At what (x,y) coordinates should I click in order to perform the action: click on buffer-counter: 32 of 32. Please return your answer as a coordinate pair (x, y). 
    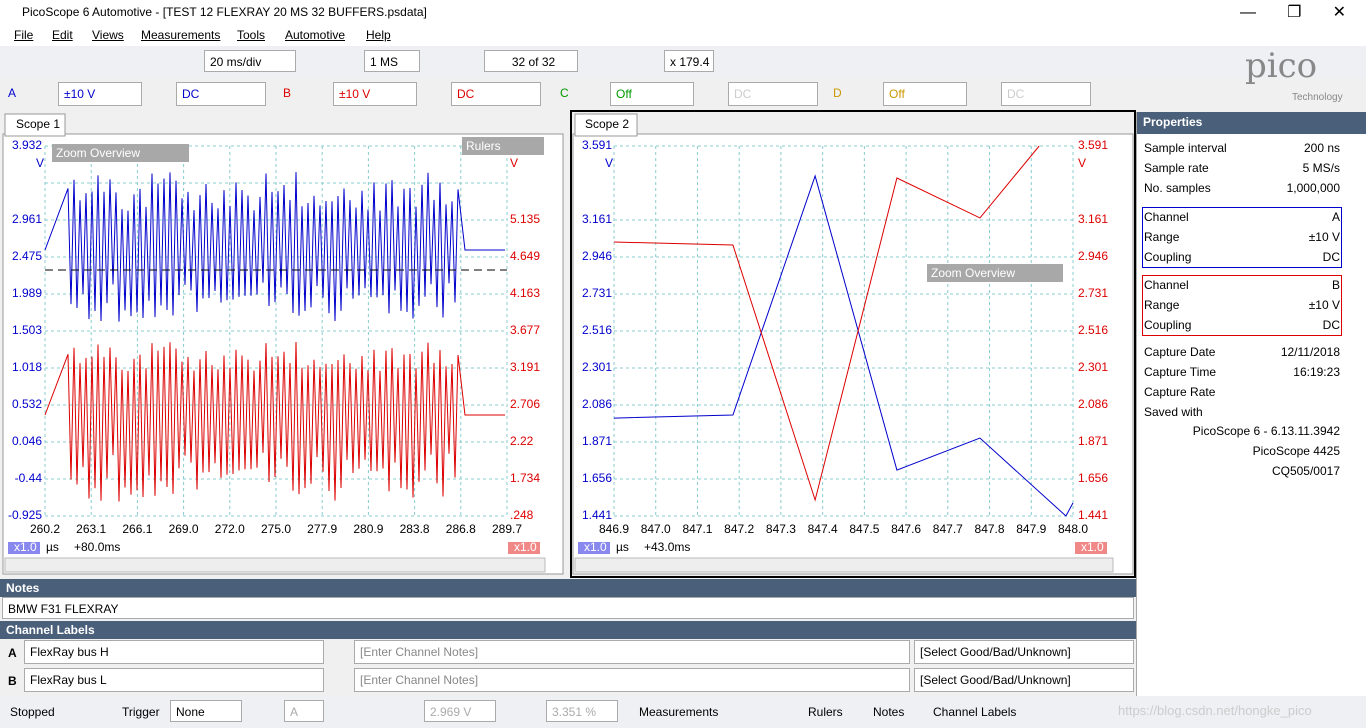
    Looking at the image, I should click on (531, 61).